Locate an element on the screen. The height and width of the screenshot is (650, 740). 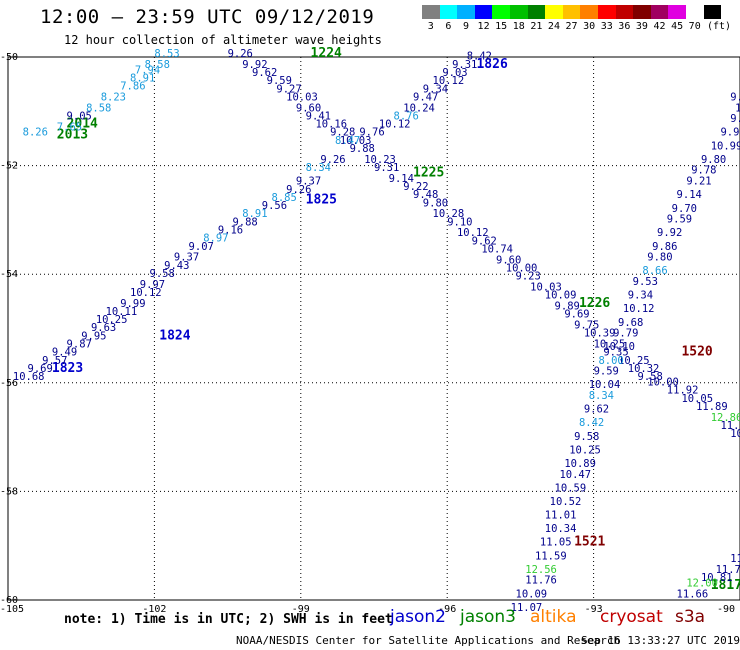
wave-height-label: 9.07 is located at coordinates (201, 247).